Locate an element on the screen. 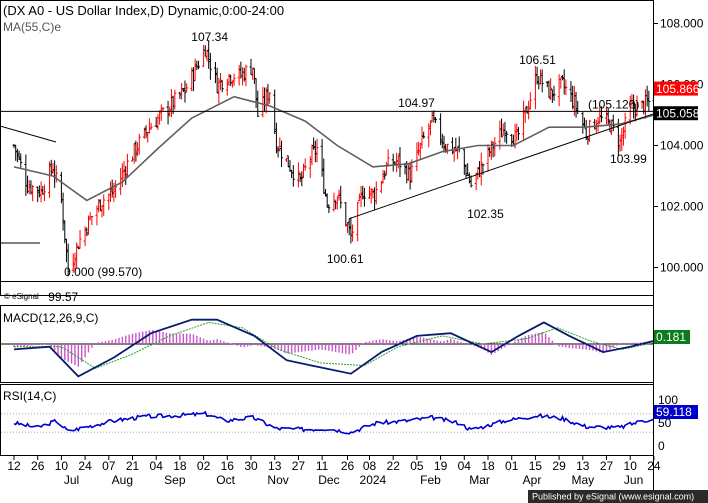 The height and width of the screenshot is (503, 708). date-label: 22 is located at coordinates (394, 466).